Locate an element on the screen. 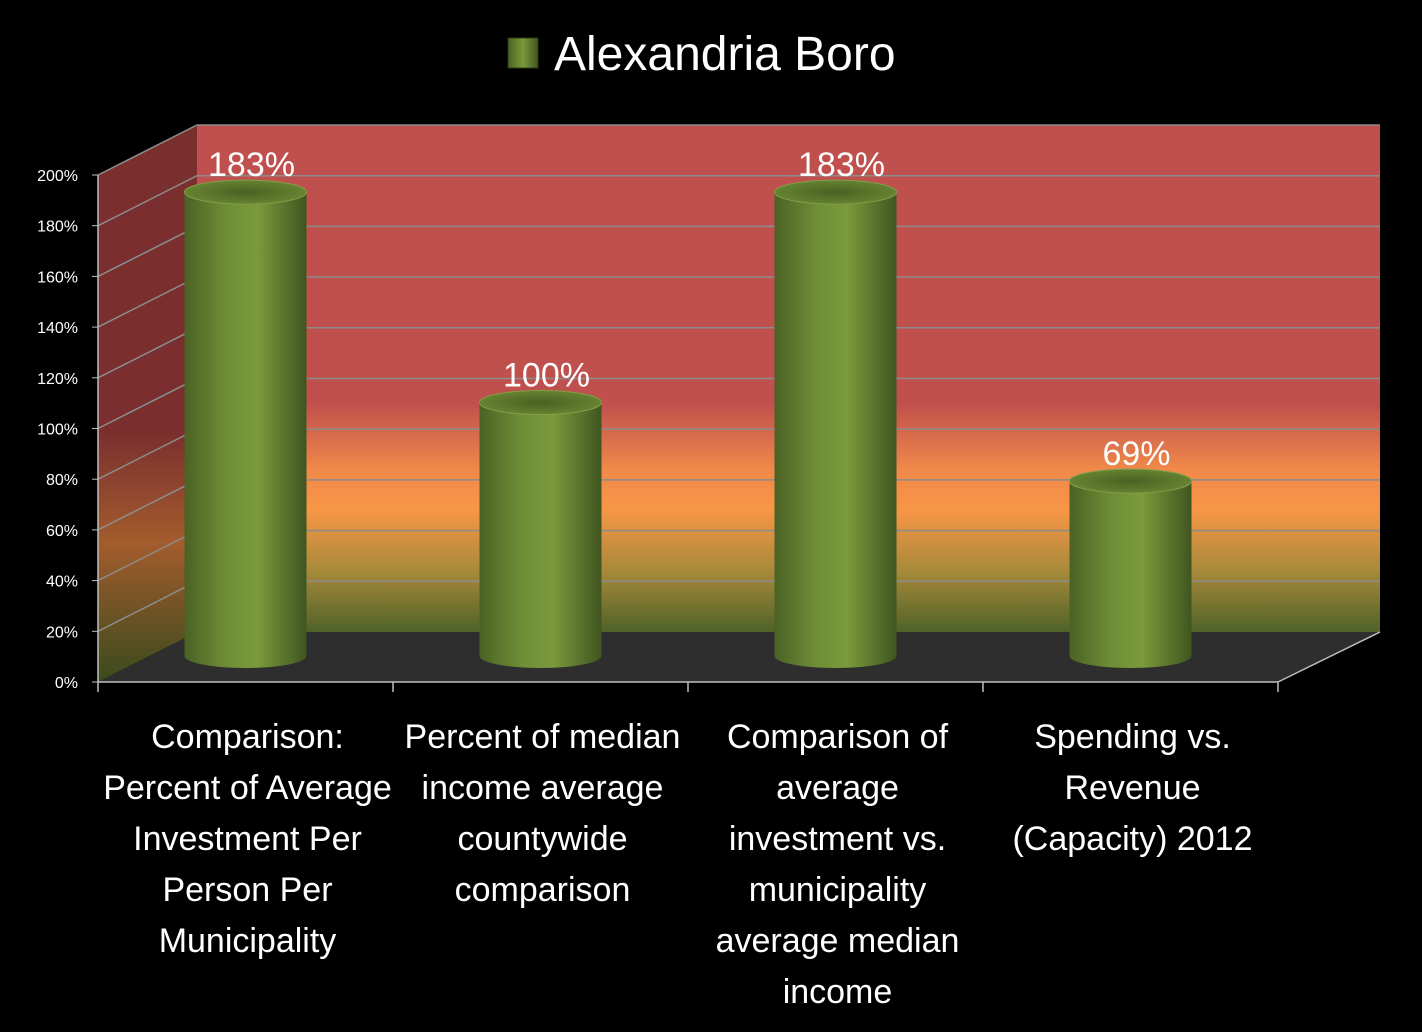  floor-edge is located at coordinates (1329, 657).